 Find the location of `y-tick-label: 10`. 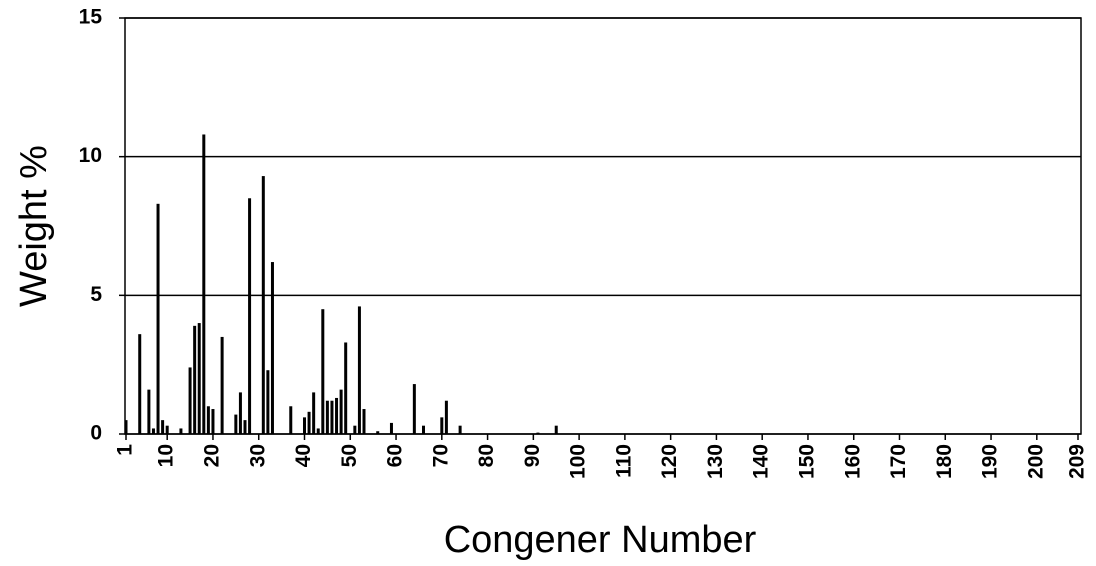

y-tick-label: 10 is located at coordinates (90, 155).